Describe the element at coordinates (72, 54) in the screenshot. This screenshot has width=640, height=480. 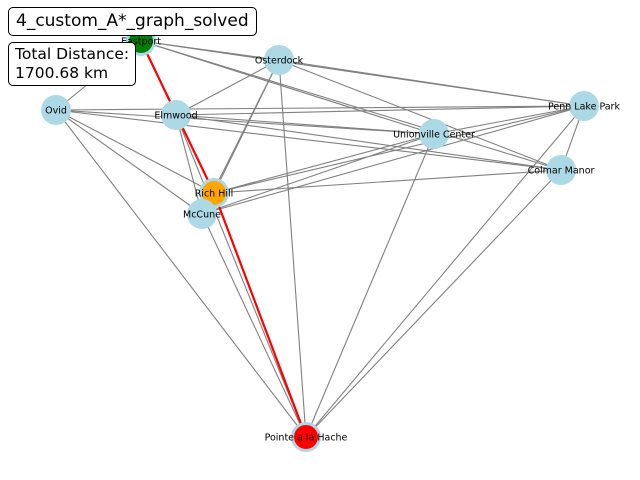
I see `total-distance-label: Total Distance:` at that location.